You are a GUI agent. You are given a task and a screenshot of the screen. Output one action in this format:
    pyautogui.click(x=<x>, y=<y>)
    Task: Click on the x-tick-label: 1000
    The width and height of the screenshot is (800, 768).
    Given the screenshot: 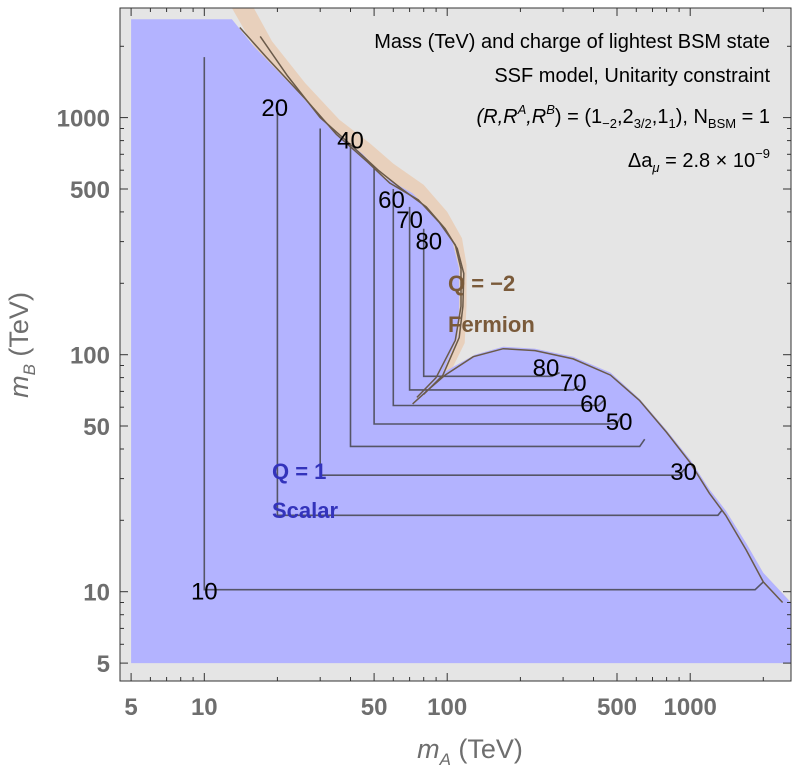 What is the action you would take?
    pyautogui.click(x=690, y=707)
    